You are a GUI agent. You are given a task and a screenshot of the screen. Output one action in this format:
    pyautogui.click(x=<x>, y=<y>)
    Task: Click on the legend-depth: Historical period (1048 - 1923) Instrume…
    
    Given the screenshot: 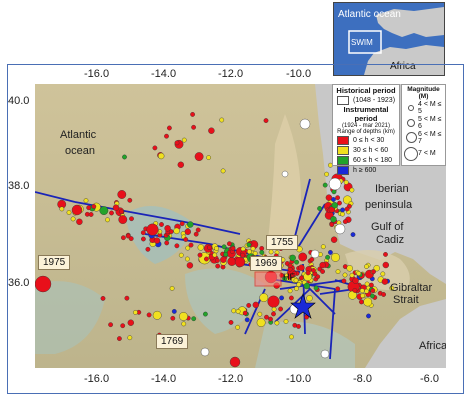 What is the action you would take?
    pyautogui.click(x=366, y=129)
    